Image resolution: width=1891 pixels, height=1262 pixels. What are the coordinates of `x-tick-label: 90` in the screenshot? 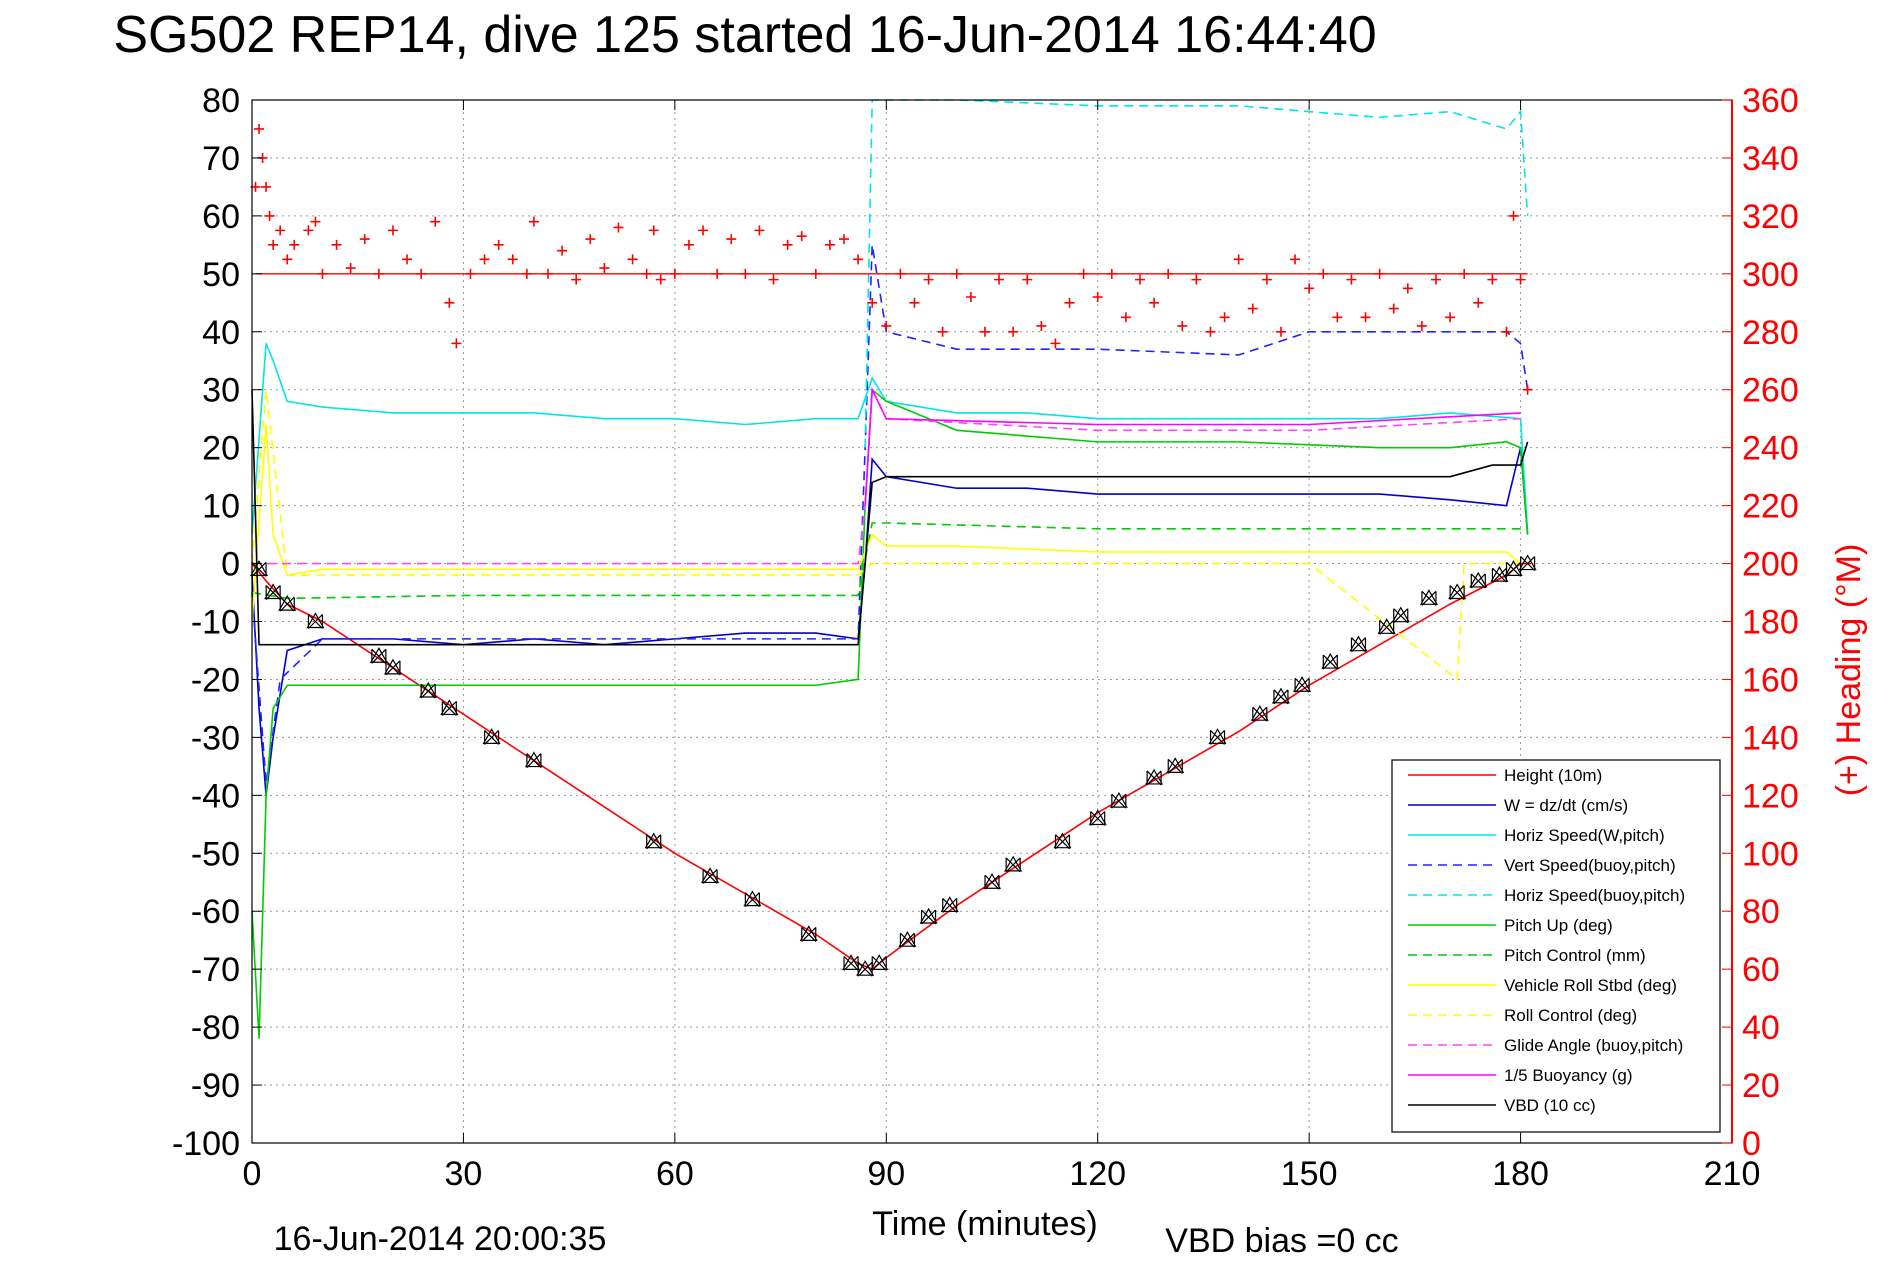 It's located at (886, 1174).